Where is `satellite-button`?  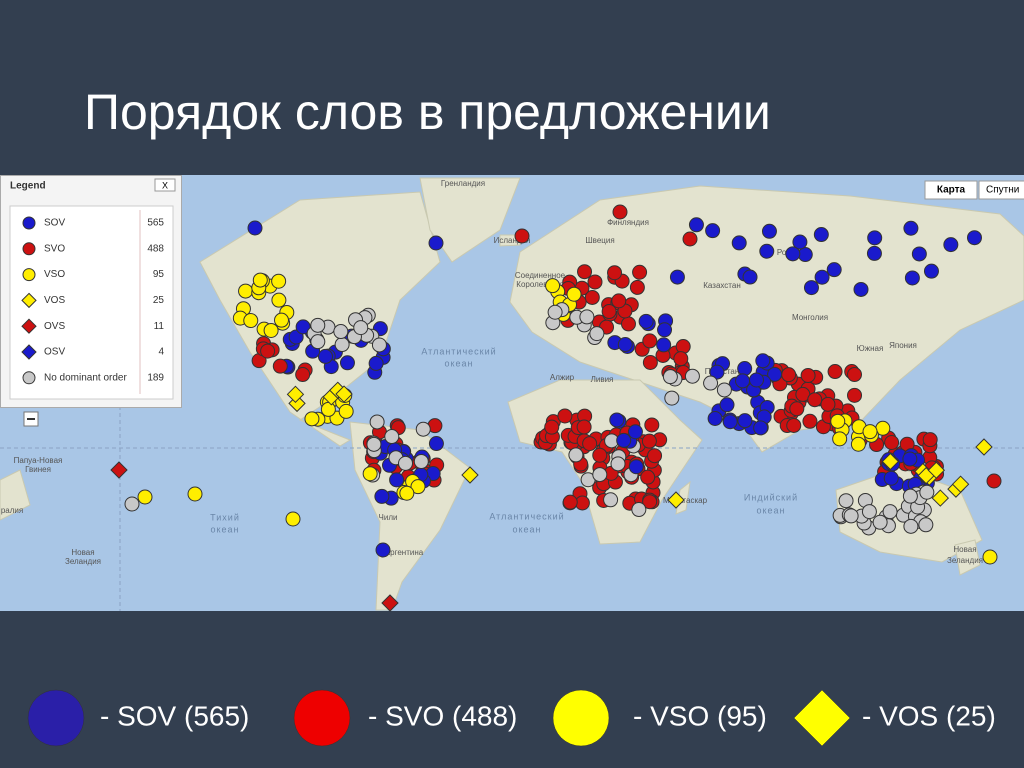
satellite-button is located at coordinates (1001, 190).